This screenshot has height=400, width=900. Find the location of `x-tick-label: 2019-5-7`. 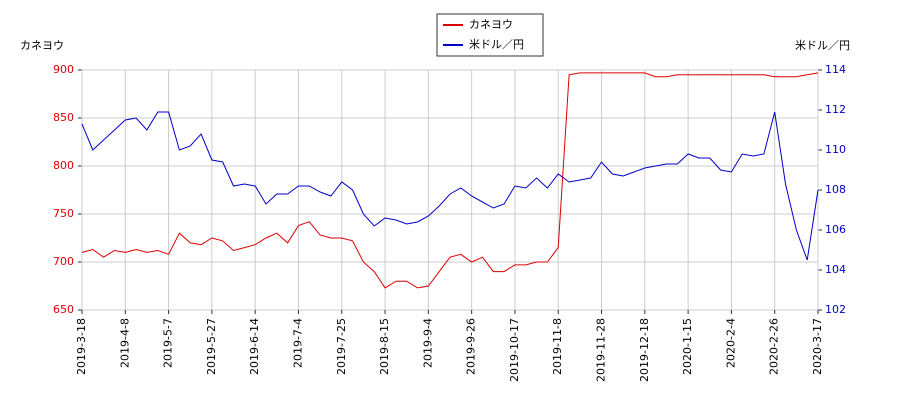

x-tick-label: 2019-5-7 is located at coordinates (168, 343).